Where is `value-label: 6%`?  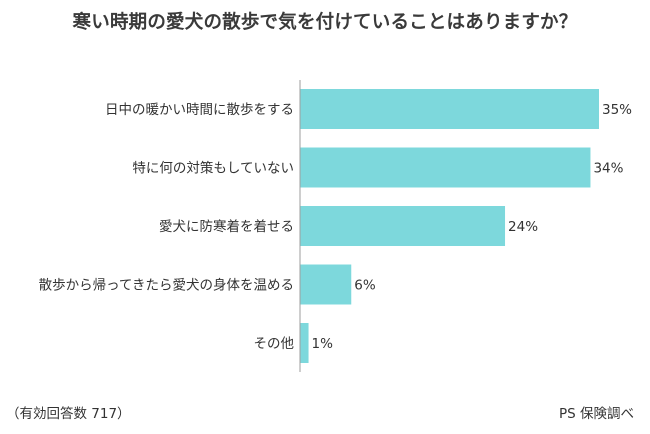
value-label: 6% is located at coordinates (365, 286).